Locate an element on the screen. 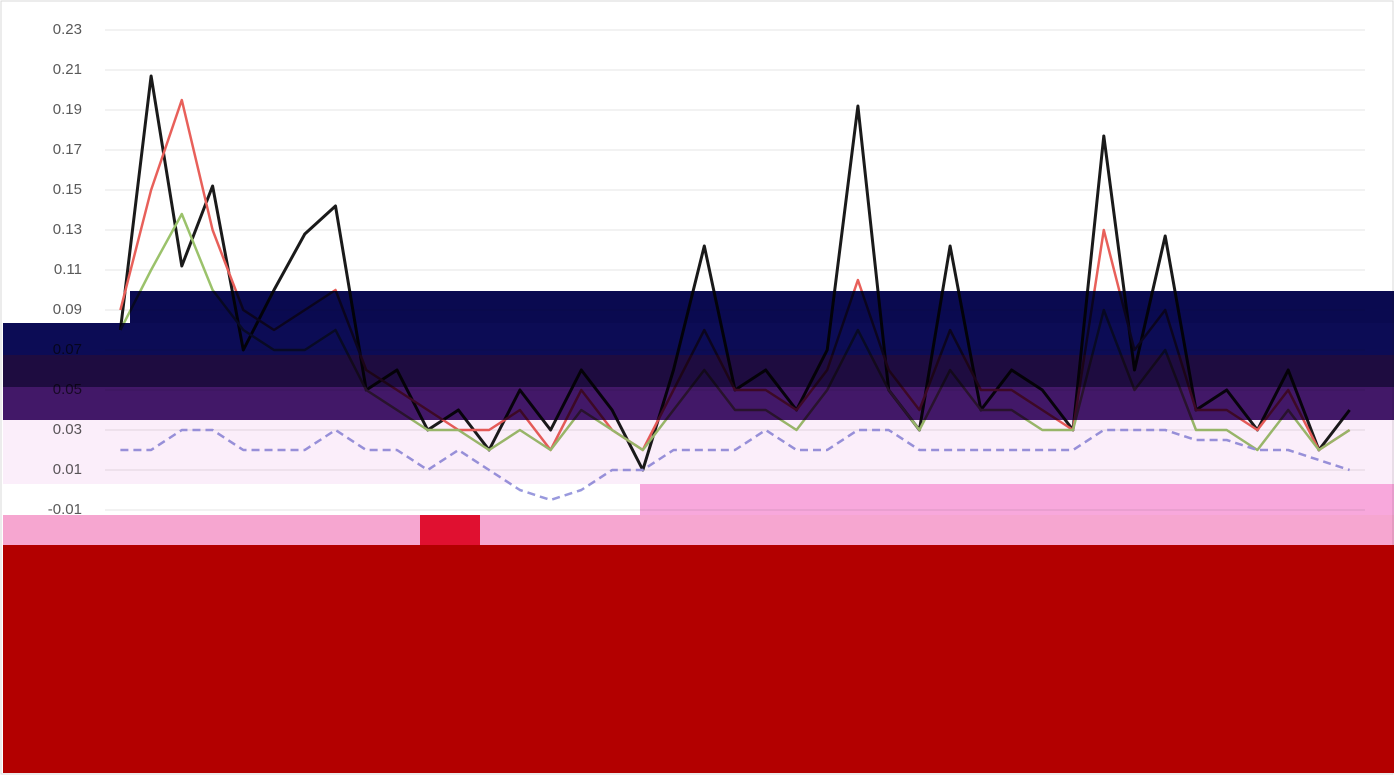 The height and width of the screenshot is (775, 1394). y-tick-label: -0.01 is located at coordinates (65, 509).